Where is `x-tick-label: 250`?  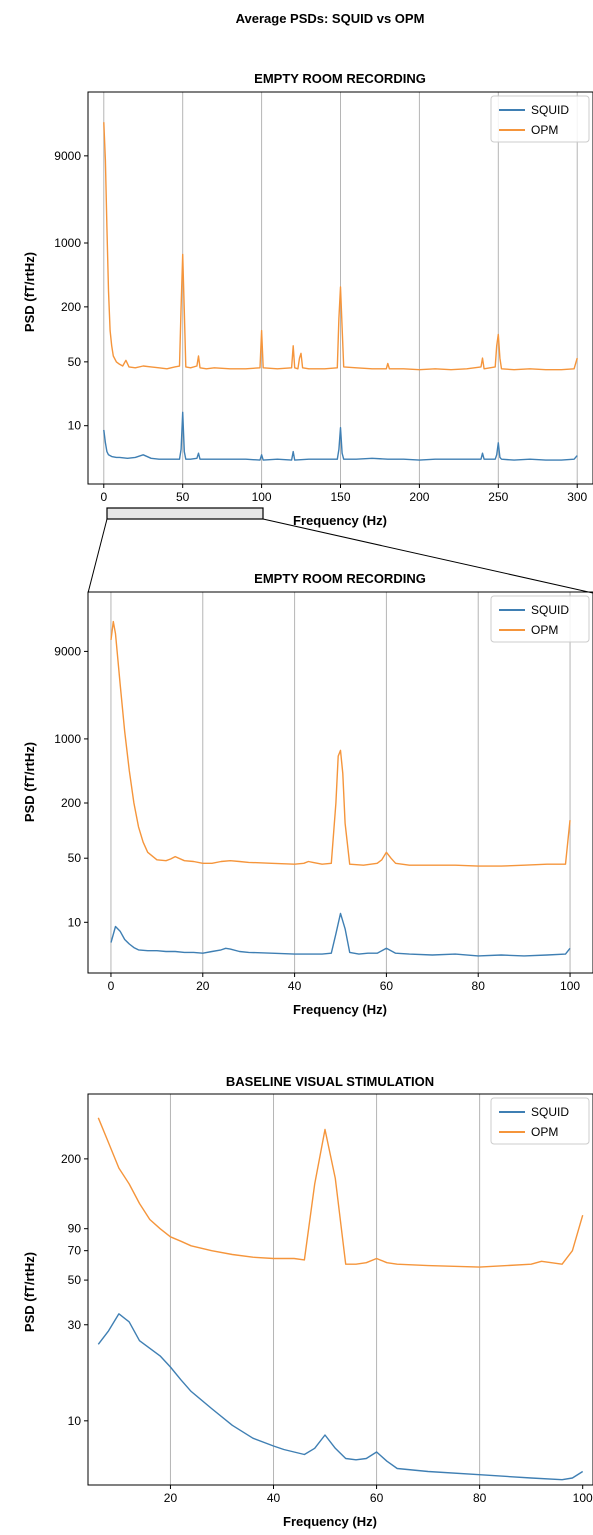
x-tick-label: 250 is located at coordinates (498, 497).